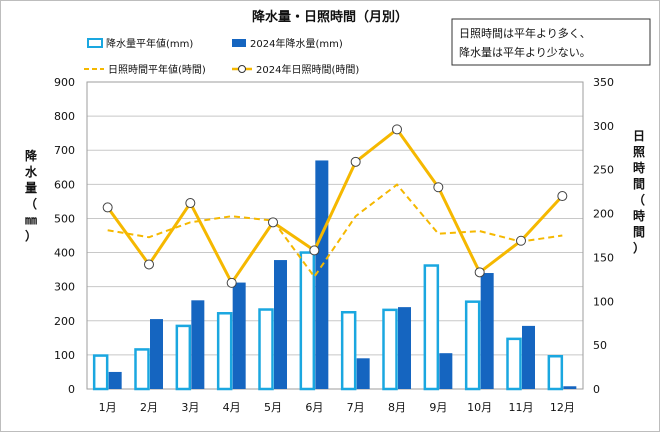  What do you see at coordinates (273, 407) in the screenshot?
I see `x-tick-label: 5月` at bounding box center [273, 407].